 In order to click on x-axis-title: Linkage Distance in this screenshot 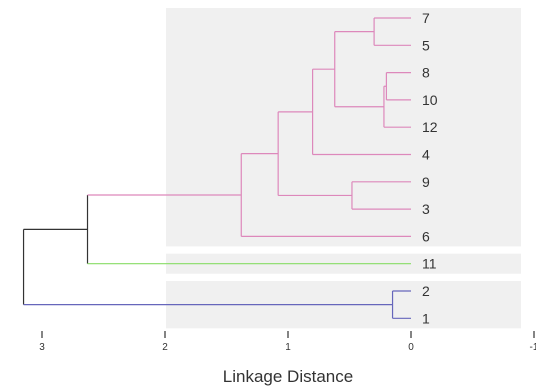, I will do `click(288, 376)`.